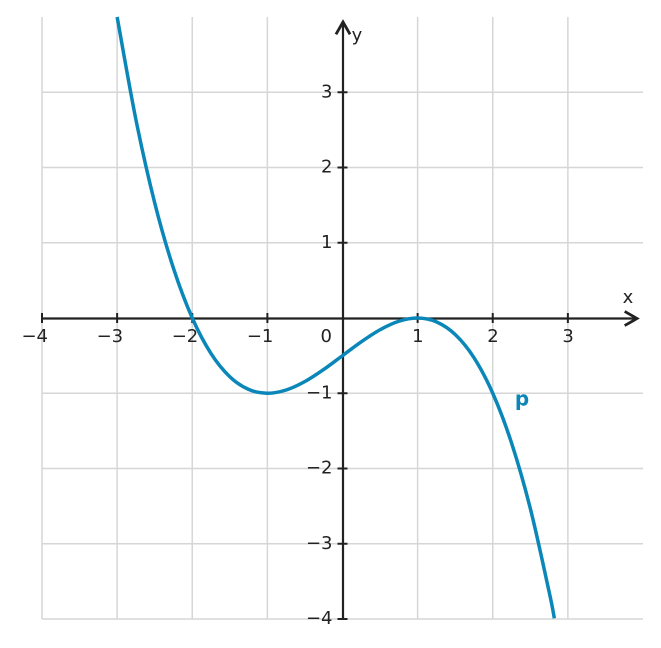 This screenshot has width=661, height=648. What do you see at coordinates (522, 399) in the screenshot?
I see `curve-label: p` at bounding box center [522, 399].